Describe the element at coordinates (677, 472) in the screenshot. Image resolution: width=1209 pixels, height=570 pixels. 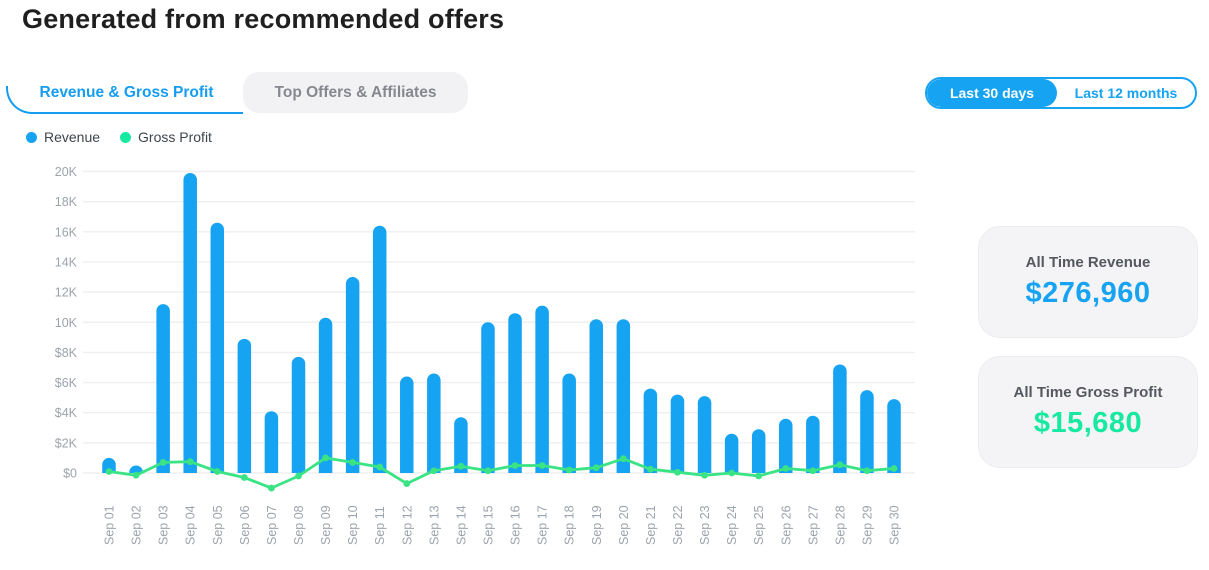
I see `gross-profit-point-Sep 22` at that location.